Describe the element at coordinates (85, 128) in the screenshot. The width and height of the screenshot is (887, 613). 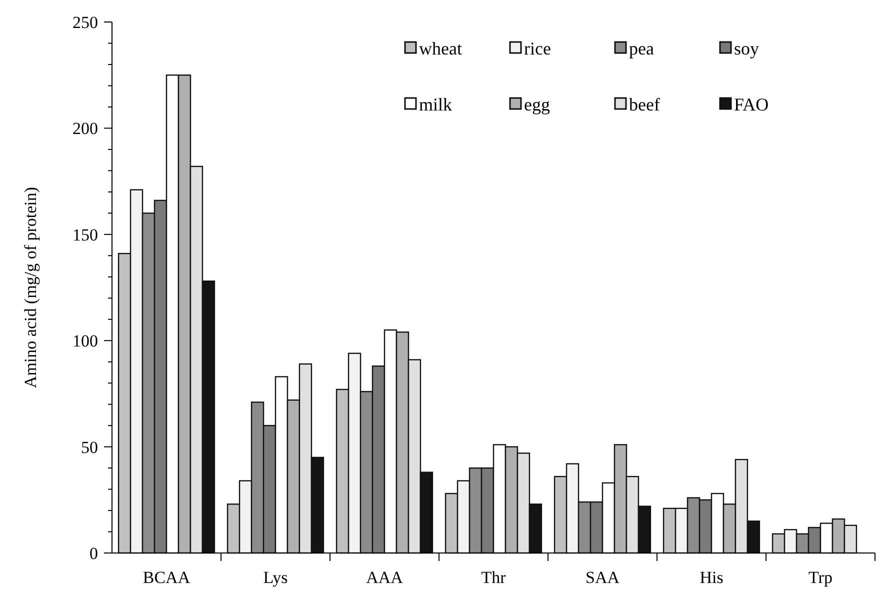
I see `y-tick-label: 200` at that location.